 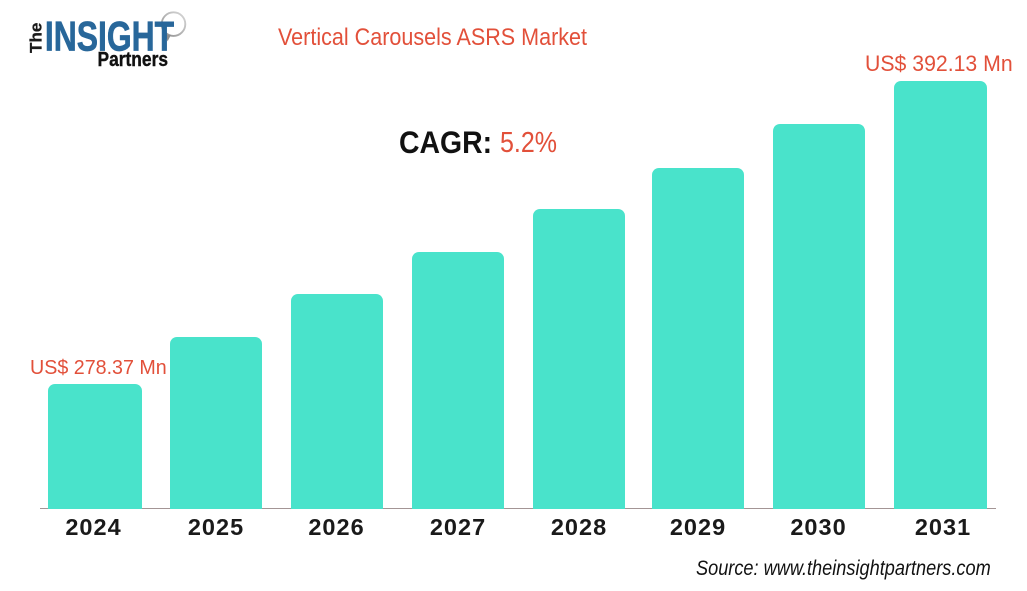 I want to click on svg-text: INSIGHT, so click(x=109, y=35).